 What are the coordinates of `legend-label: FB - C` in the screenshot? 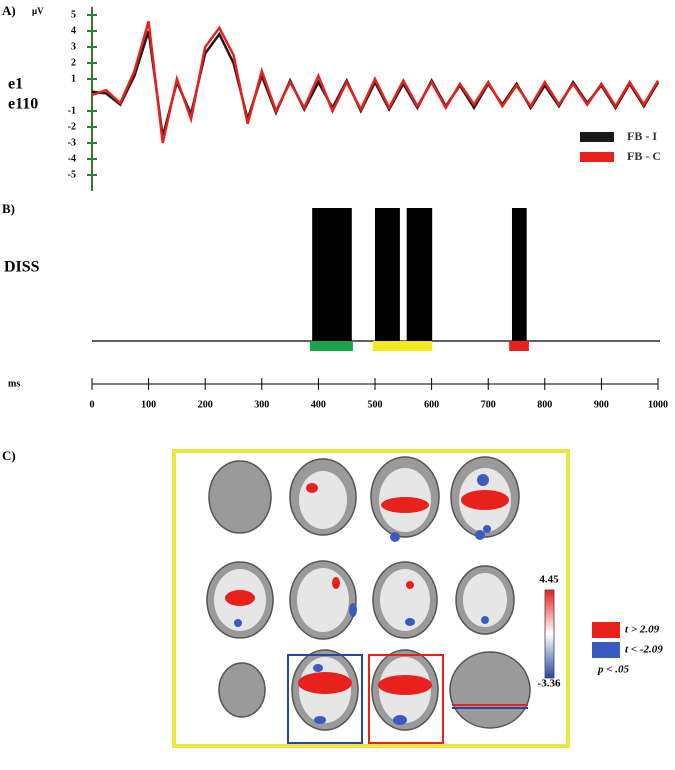 It's located at (644, 156).